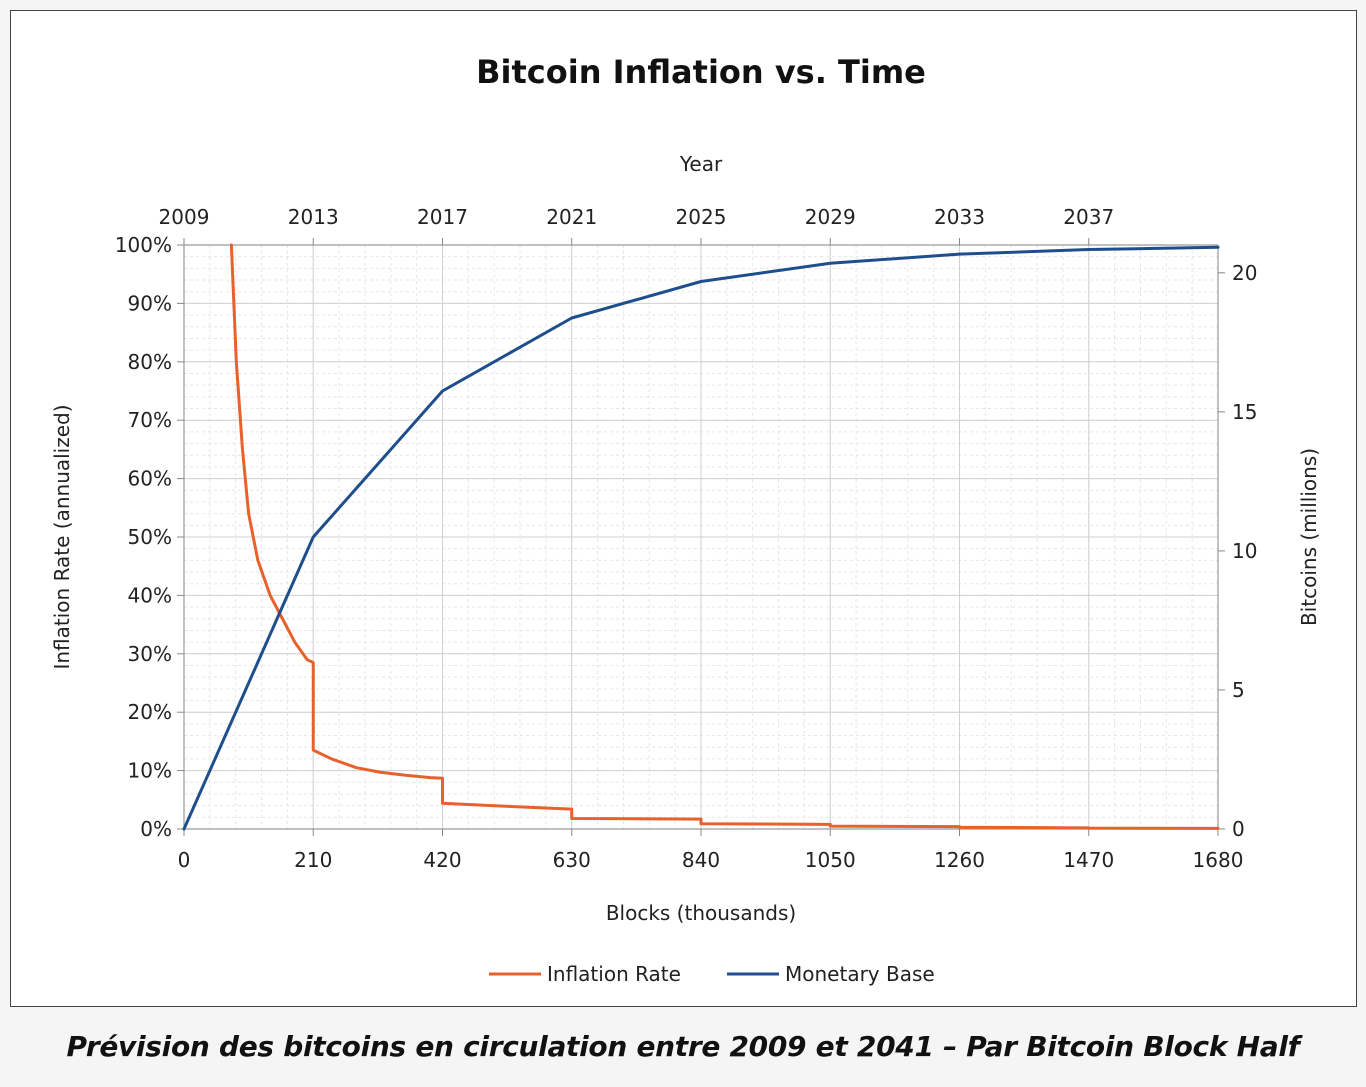 This screenshot has height=1087, width=1366. What do you see at coordinates (150, 595) in the screenshot?
I see `y-tick-label: 40%` at bounding box center [150, 595].